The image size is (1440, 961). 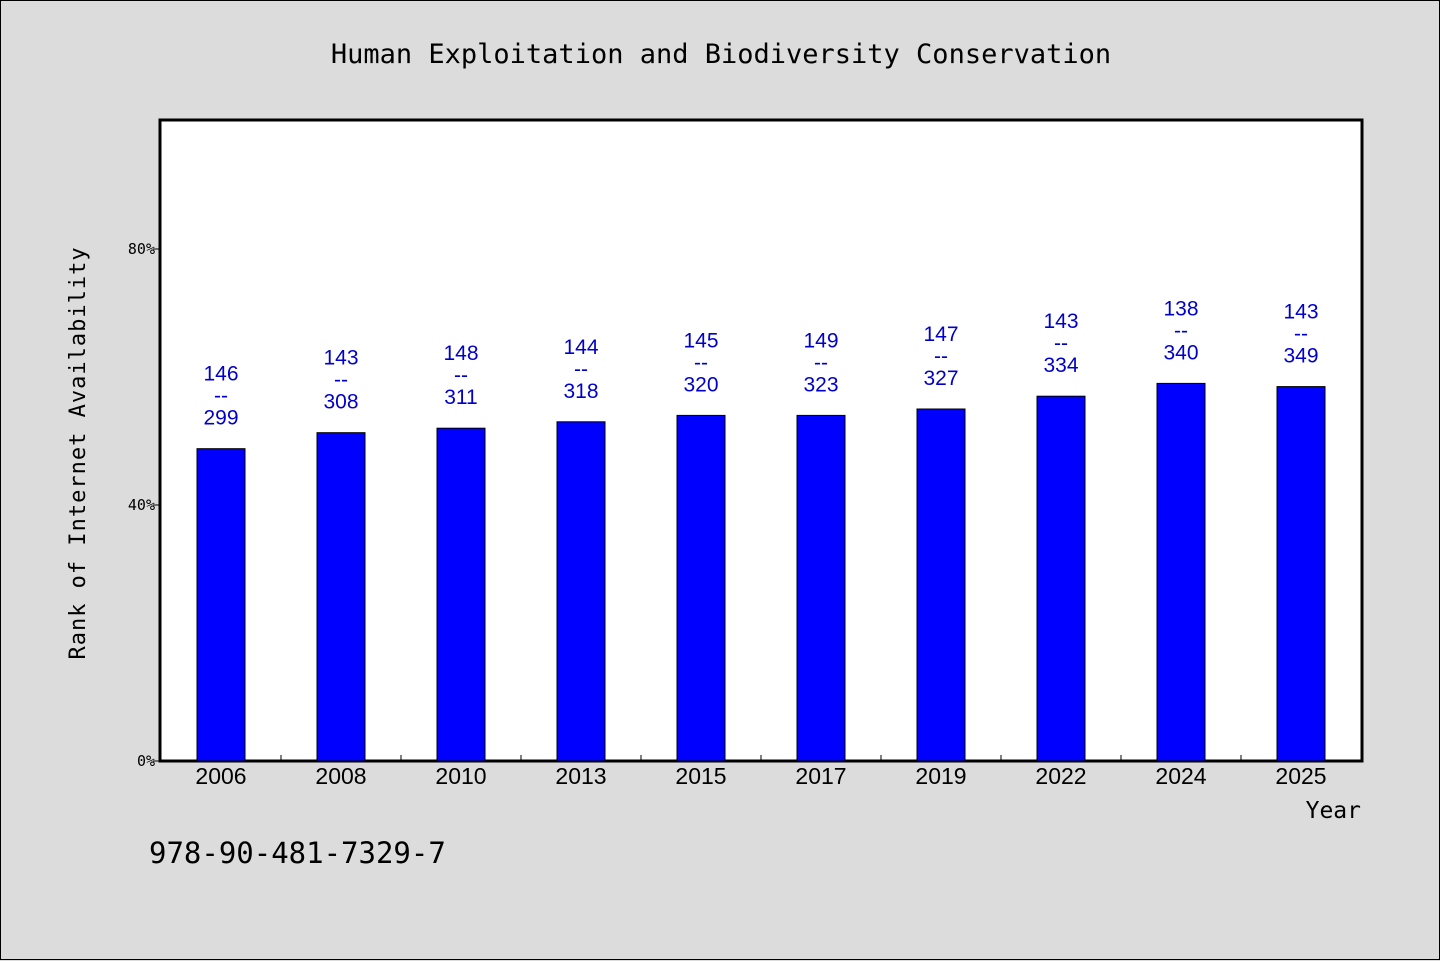 I want to click on data-label-2013-line1: 144, so click(x=580, y=347).